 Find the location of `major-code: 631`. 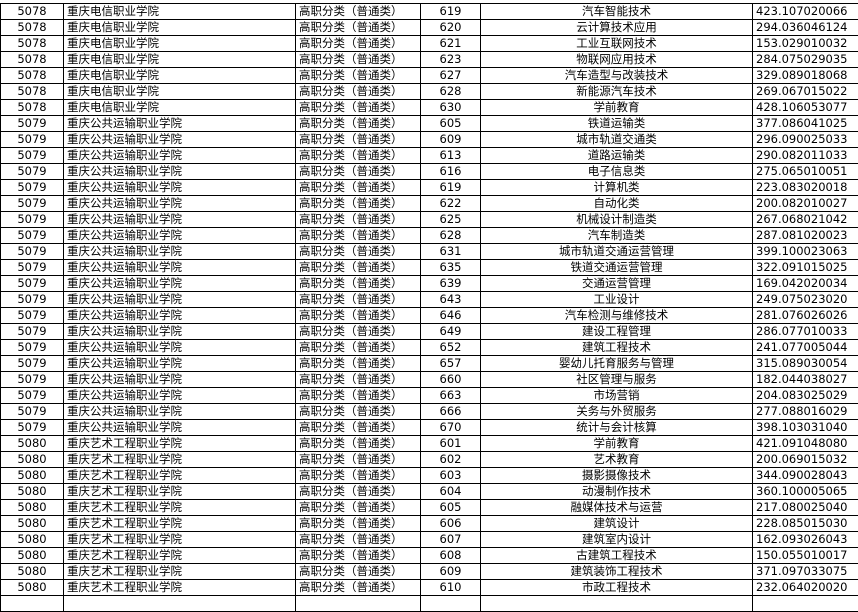

major-code: 631 is located at coordinates (451, 252).